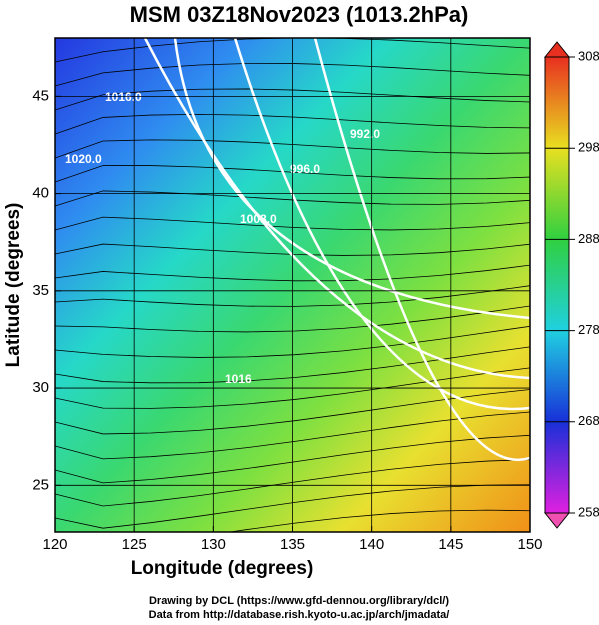 This screenshot has width=599, height=625. What do you see at coordinates (557, 49) in the screenshot?
I see `colorbar-arrow-top` at bounding box center [557, 49].